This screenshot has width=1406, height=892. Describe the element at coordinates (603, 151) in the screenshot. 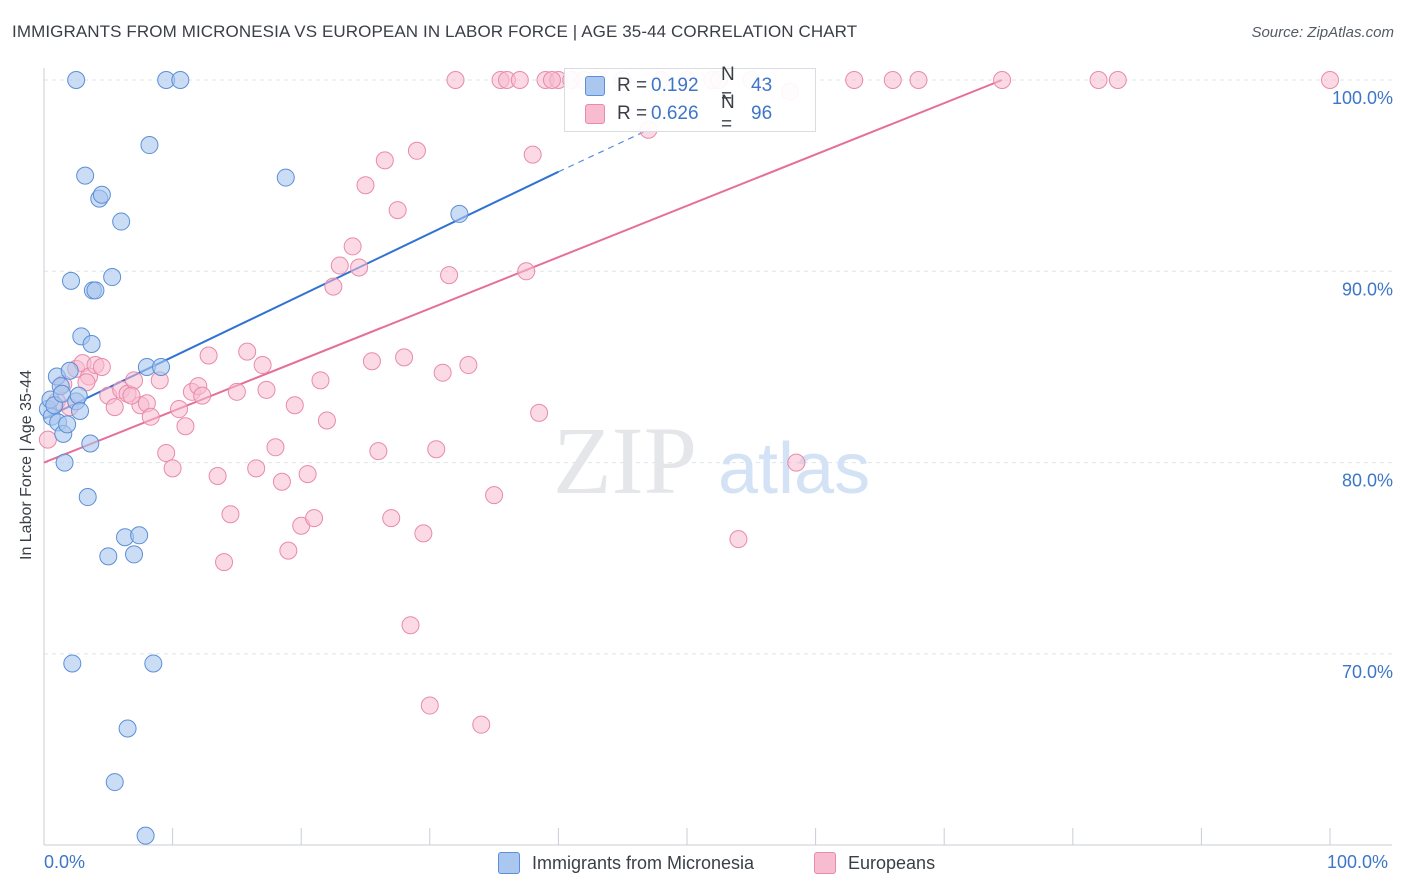

I see `micronesia-trend-extension` at that location.